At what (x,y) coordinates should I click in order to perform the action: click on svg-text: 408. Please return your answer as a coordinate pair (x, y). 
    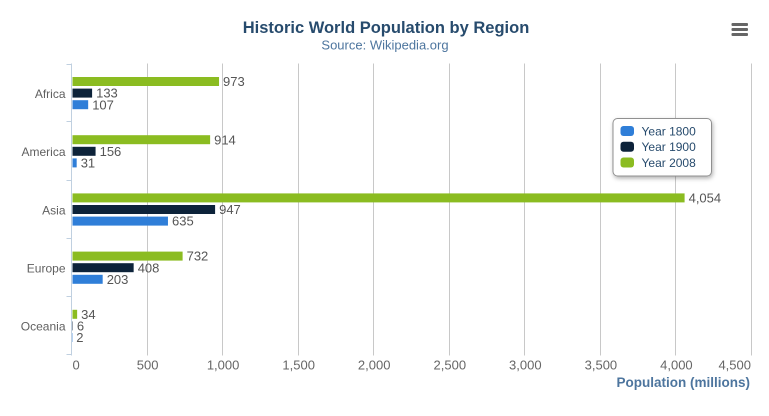
    Looking at the image, I should click on (149, 267).